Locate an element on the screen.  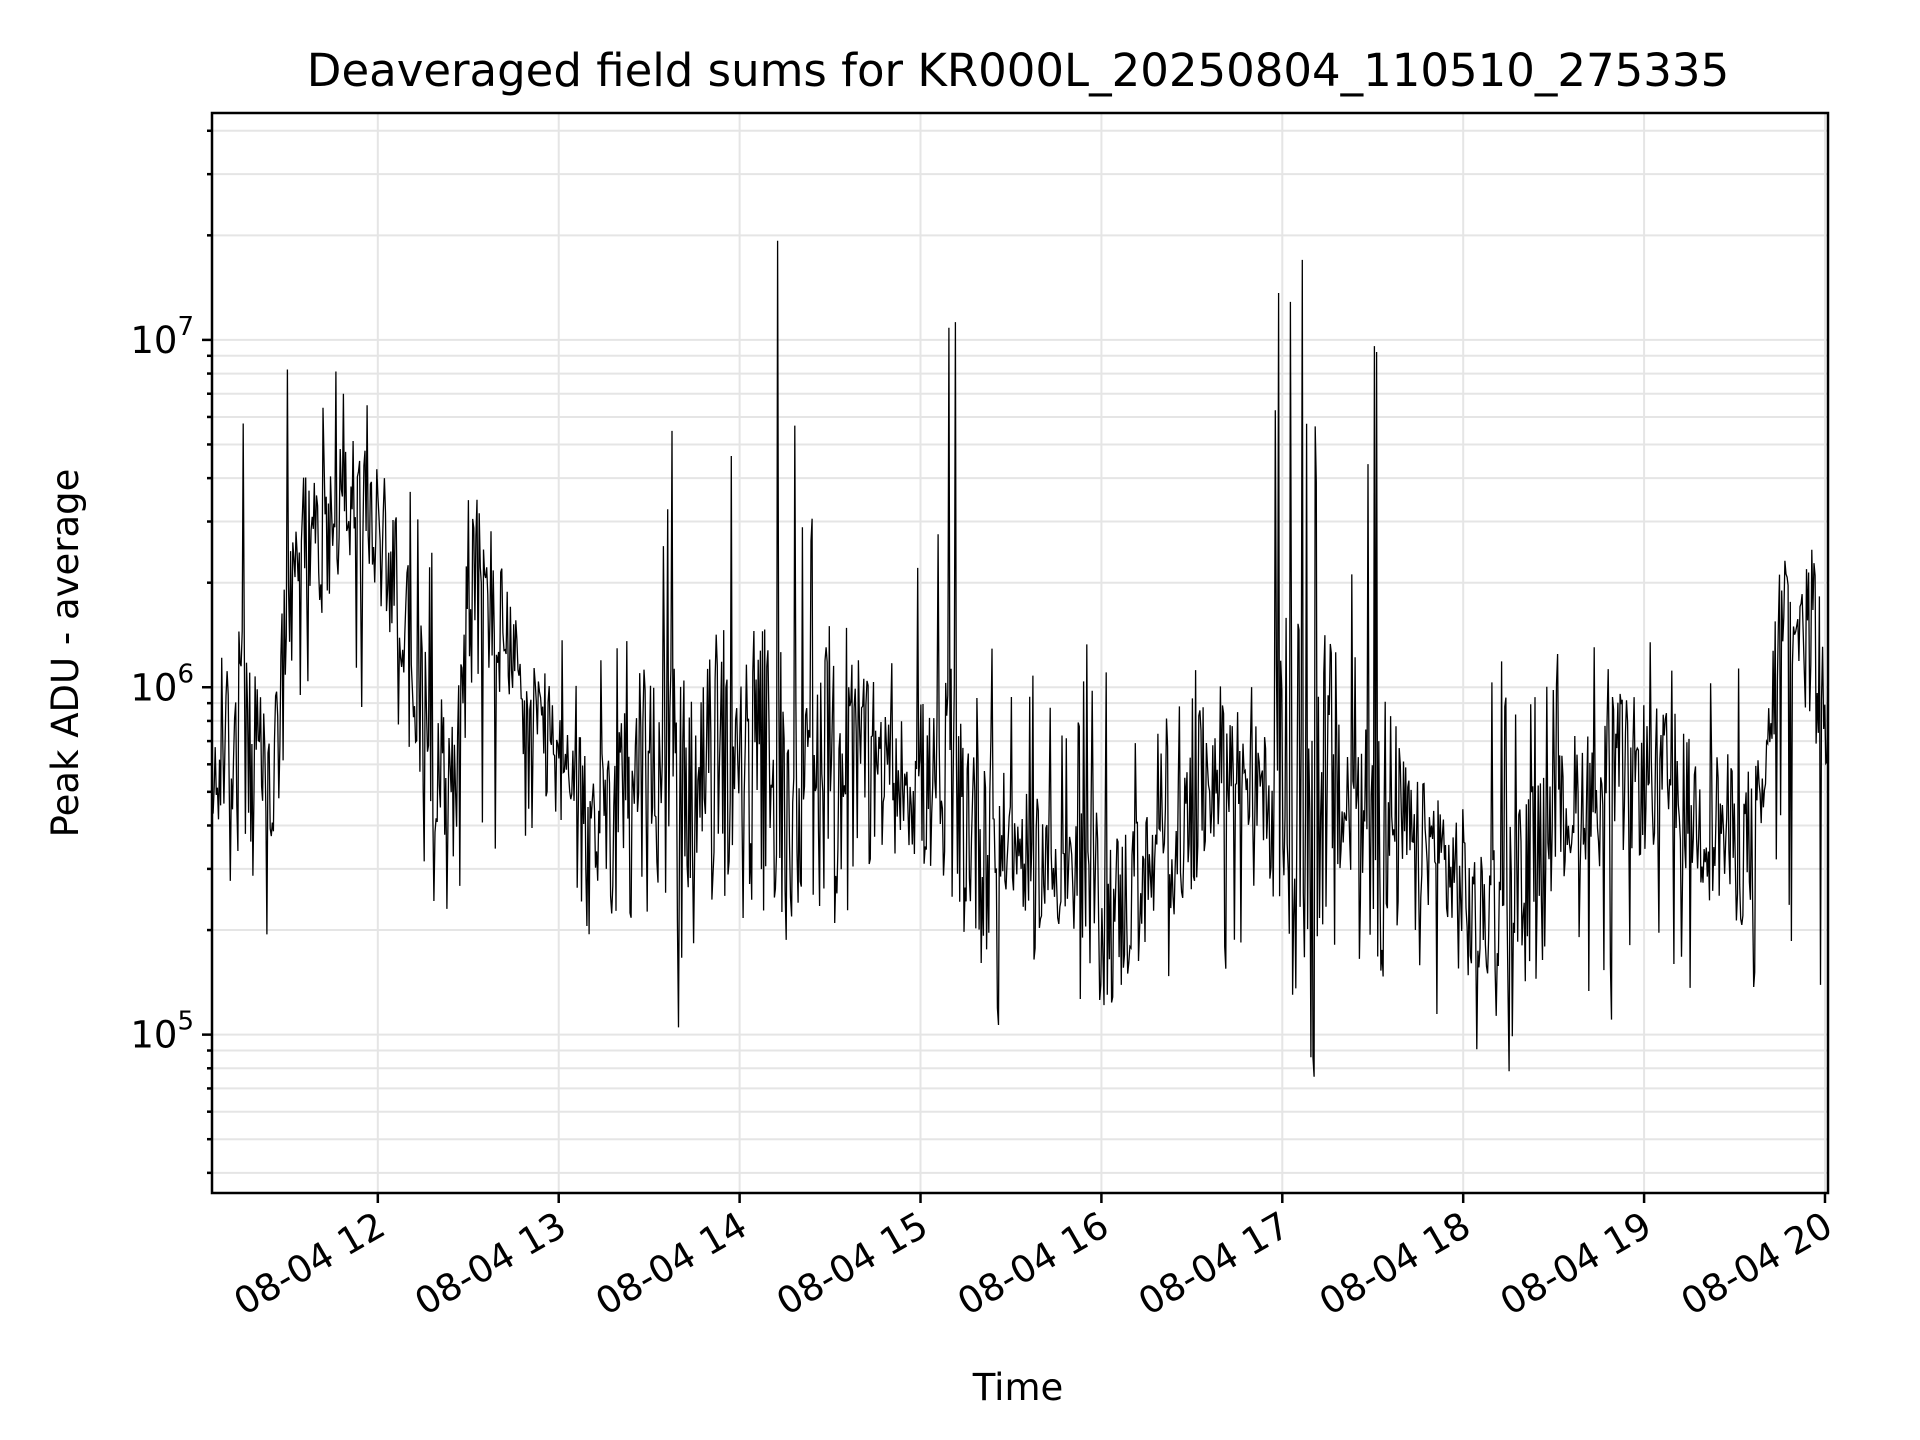
y-tick-label: 10⁷ is located at coordinates (162, 337).